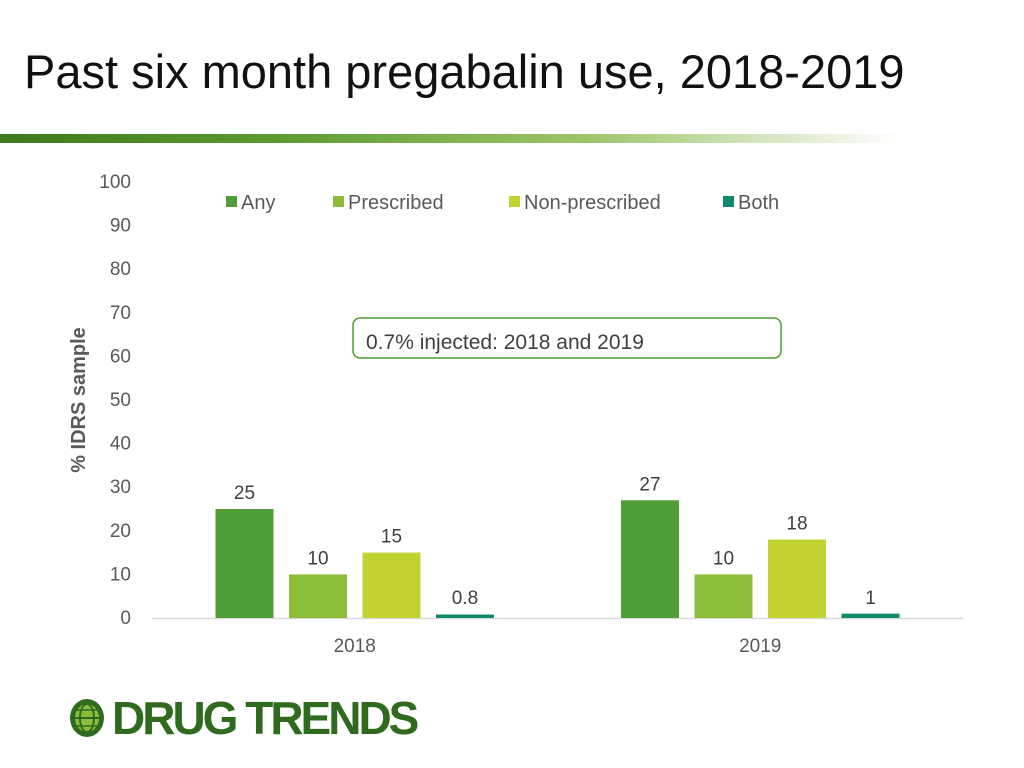  Describe the element at coordinates (125, 618) in the screenshot. I see `y-tick-label: 0` at that location.